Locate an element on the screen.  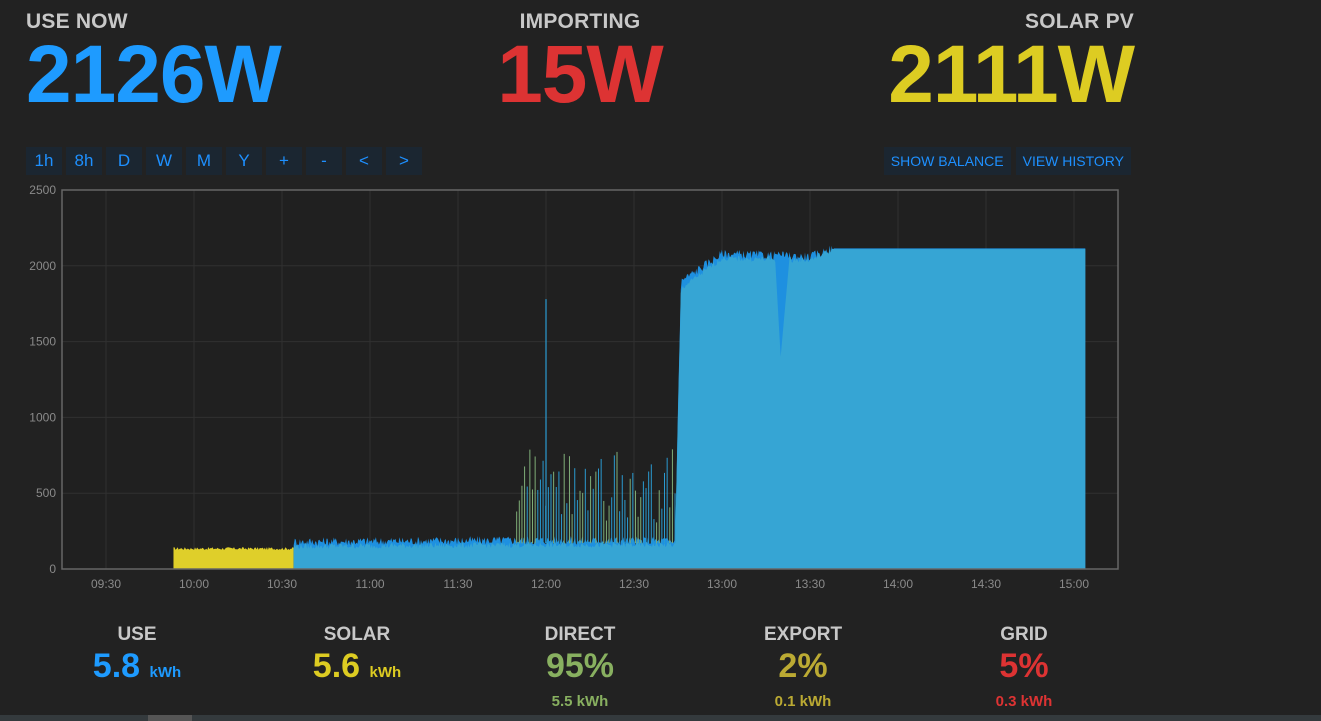
importing-value: 15W is located at coordinates (580, 74).